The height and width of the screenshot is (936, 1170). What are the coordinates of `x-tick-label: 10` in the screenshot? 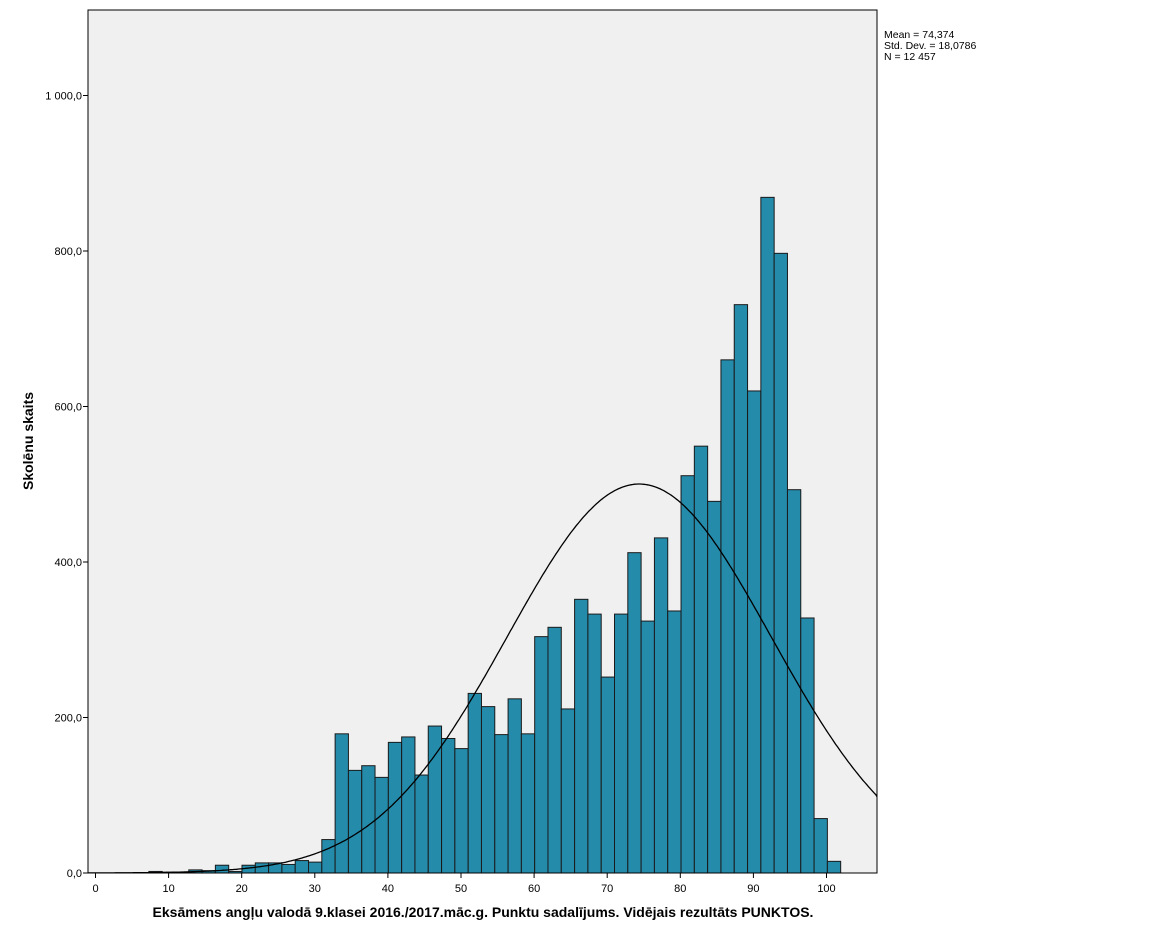 It's located at (168, 889).